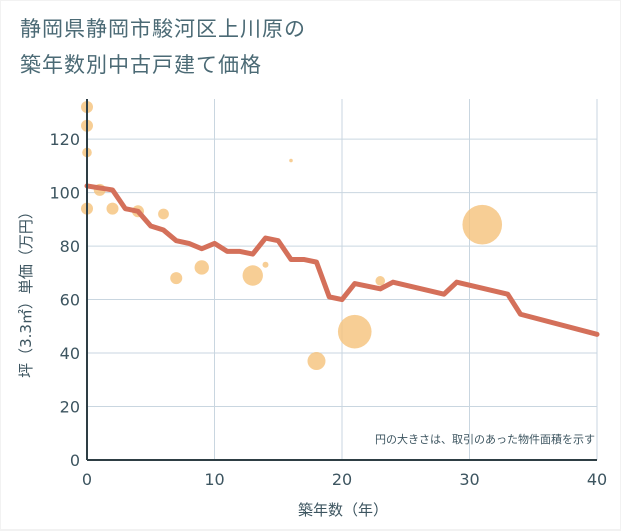  What do you see at coordinates (469, 479) in the screenshot?
I see `x-tick-label: 30` at bounding box center [469, 479].